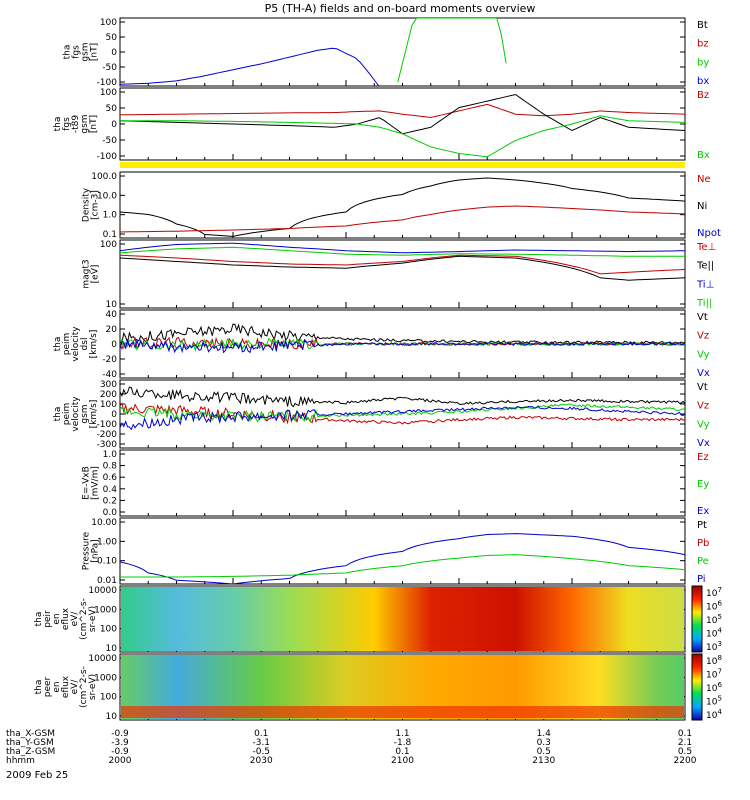  Describe the element at coordinates (105, 610) in the screenshot. I see `y-tick-label: 1000` at that location.